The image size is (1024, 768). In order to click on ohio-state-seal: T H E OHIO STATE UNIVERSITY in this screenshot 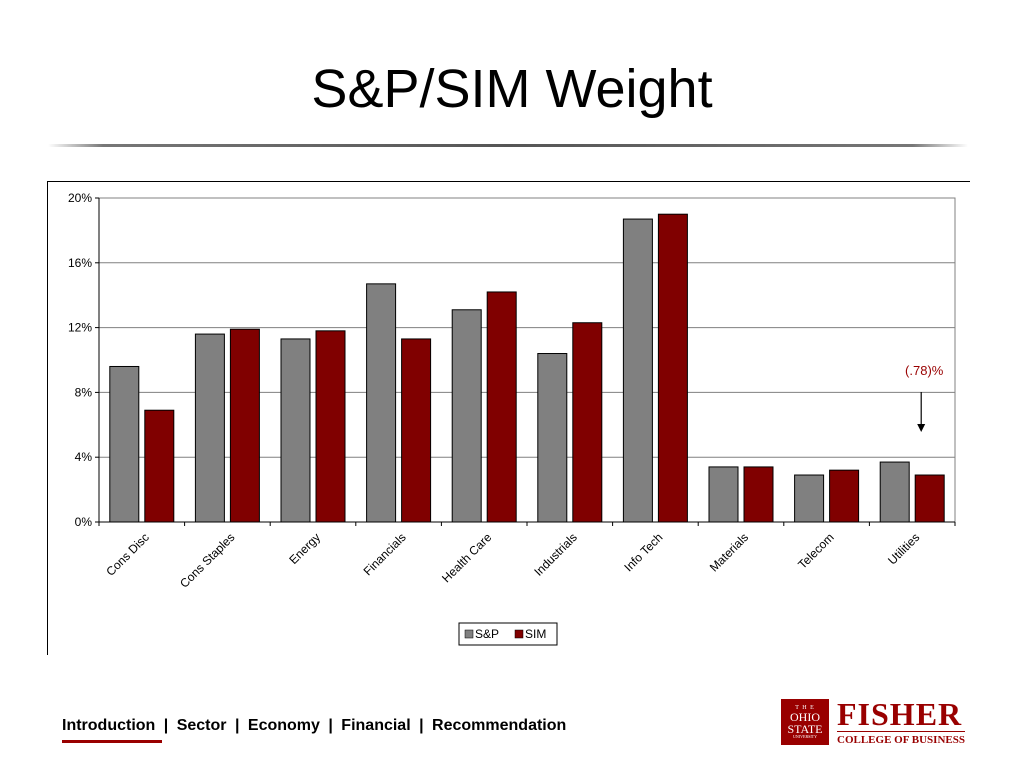, I will do `click(805, 722)`.